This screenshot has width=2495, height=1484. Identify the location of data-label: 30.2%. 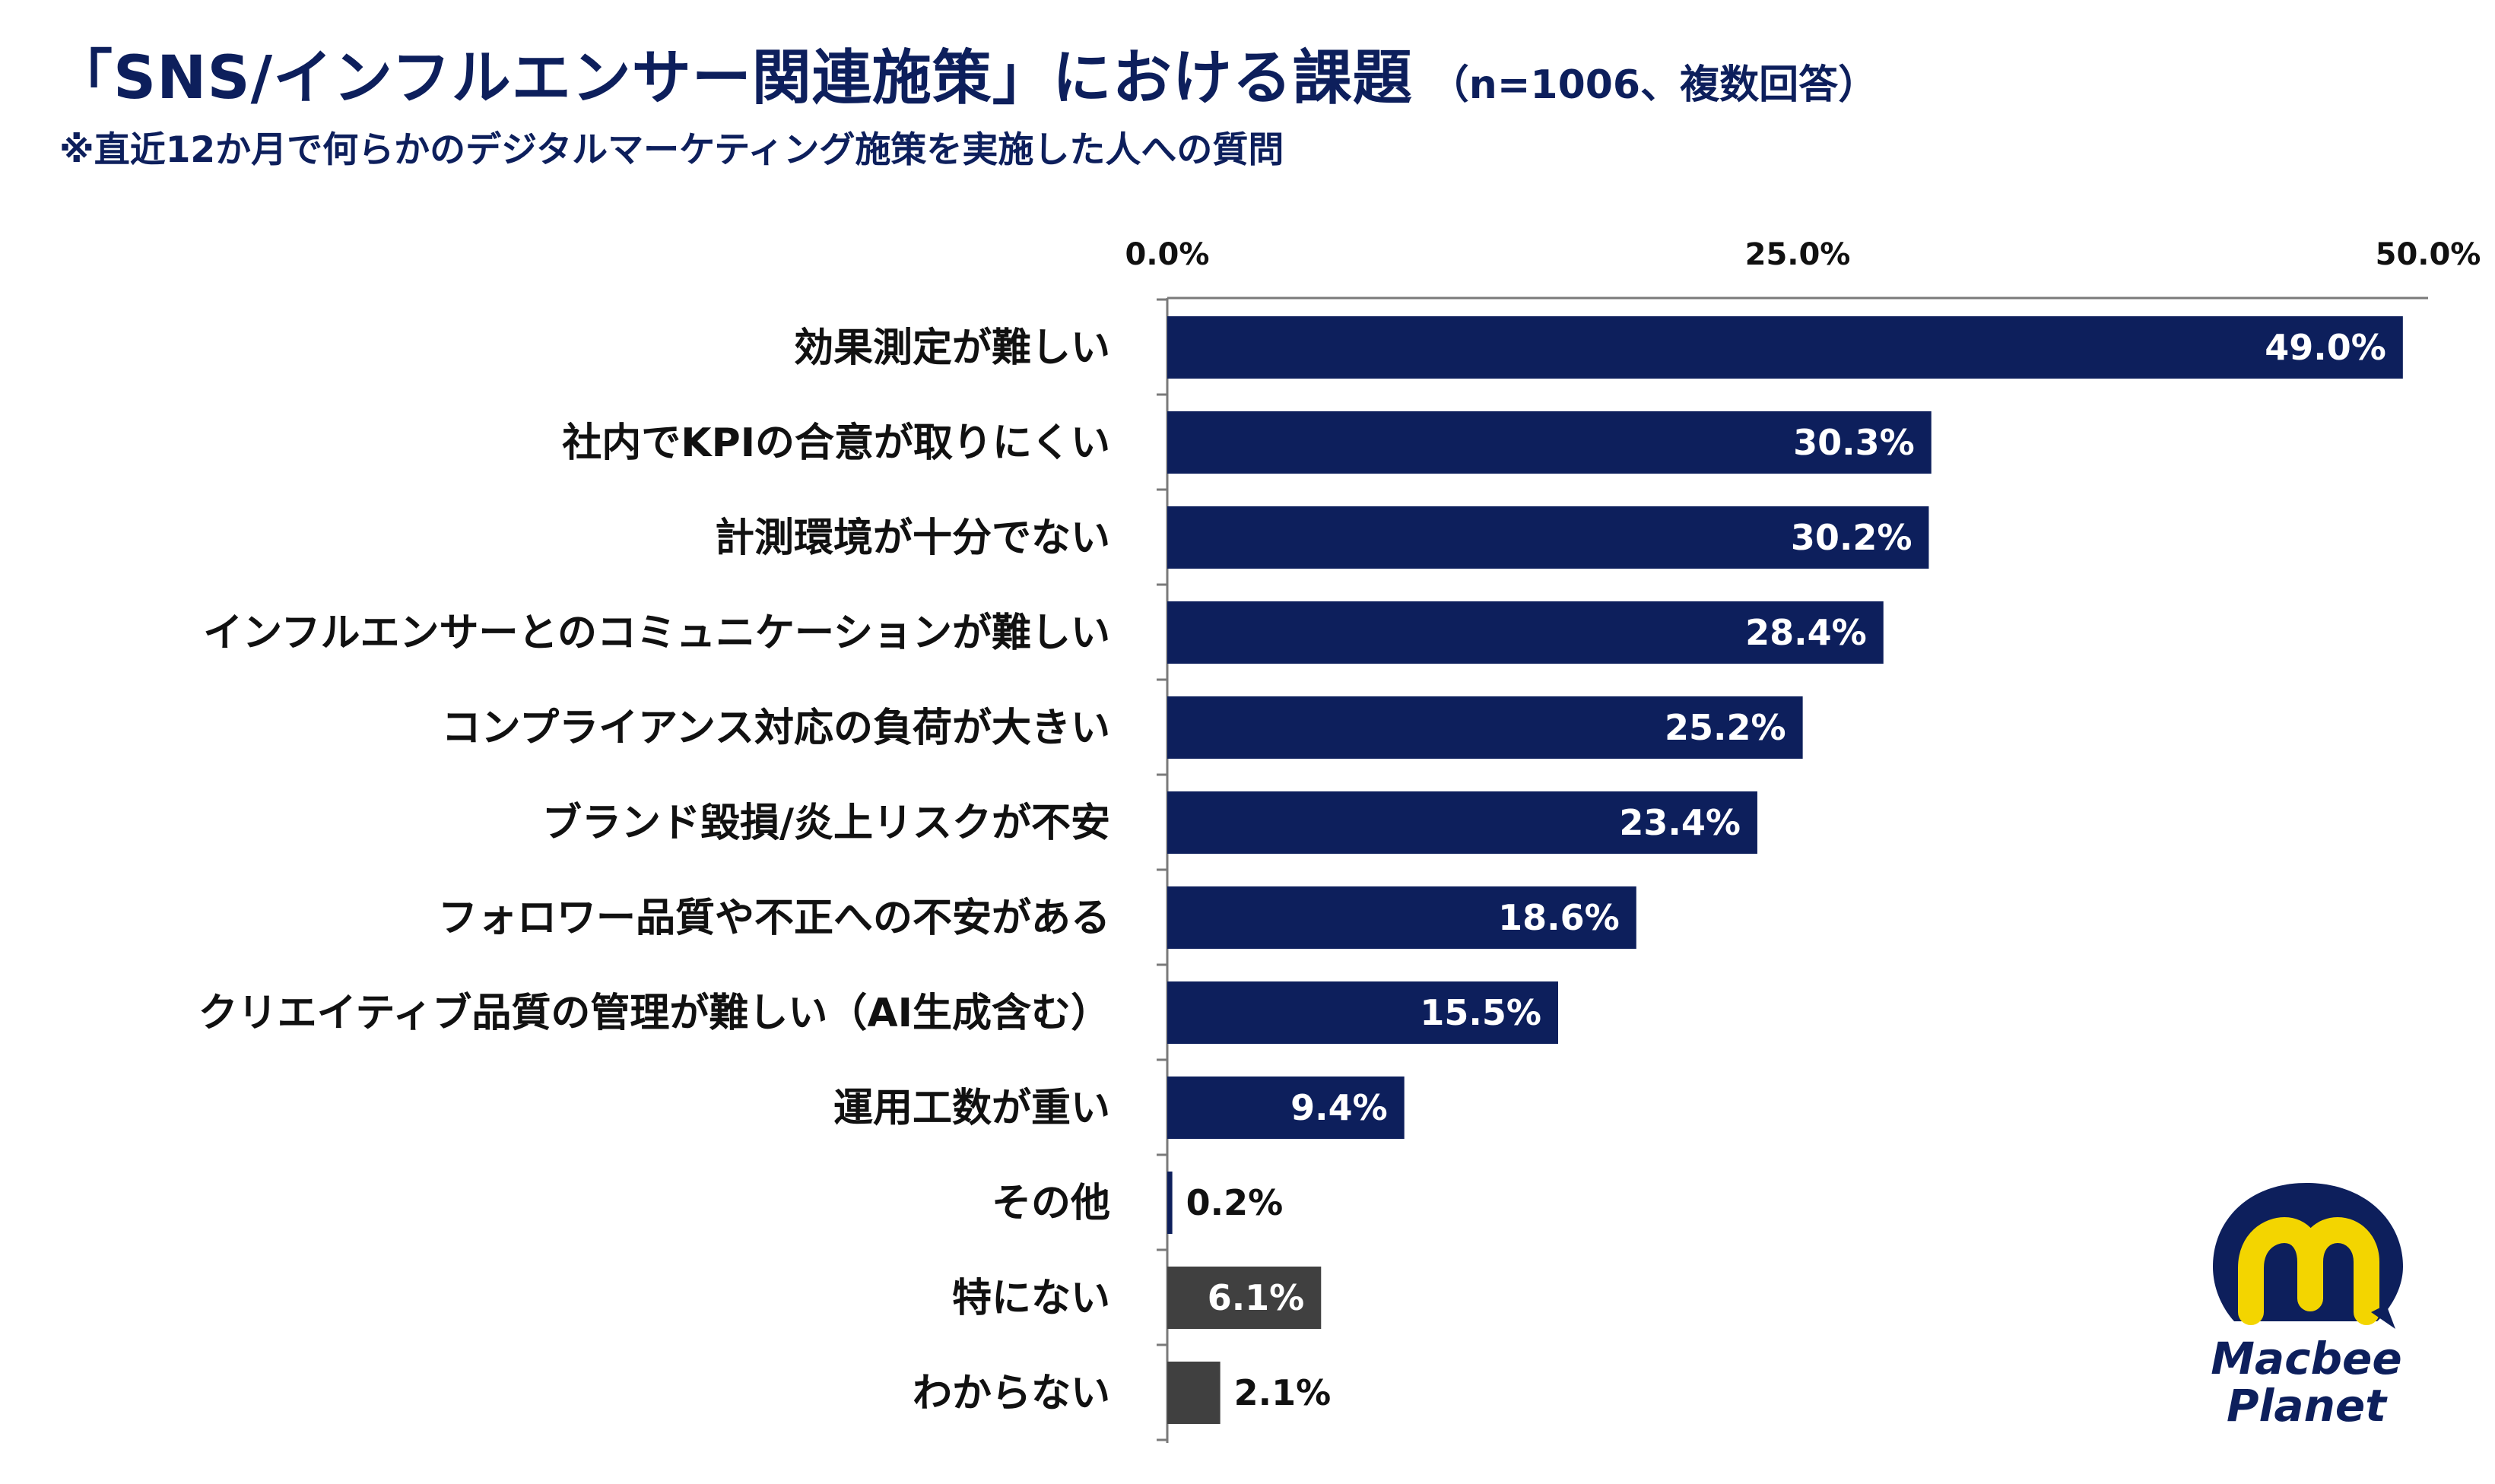
(1852, 537).